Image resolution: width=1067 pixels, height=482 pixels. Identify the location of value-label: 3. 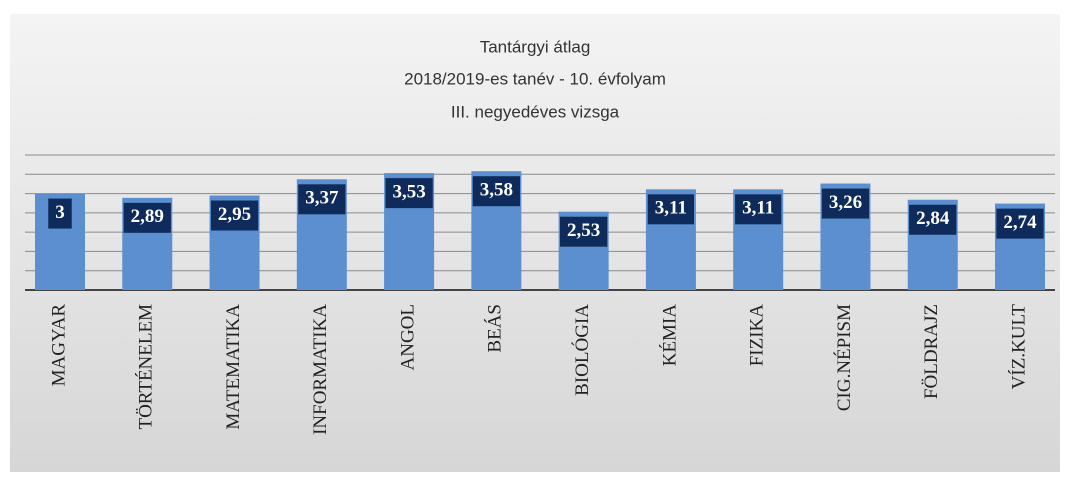
(60, 213).